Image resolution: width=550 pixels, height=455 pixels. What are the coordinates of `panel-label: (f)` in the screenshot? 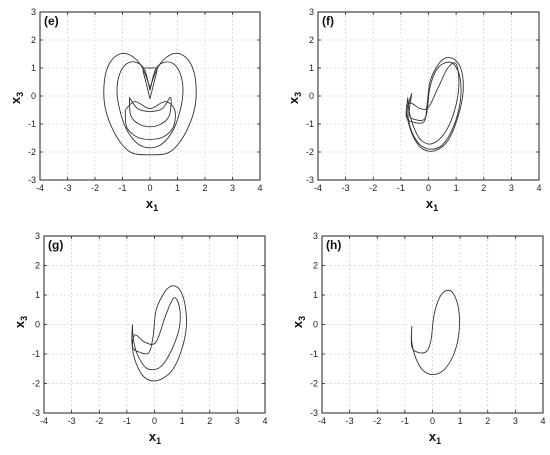 It's located at (328, 21).